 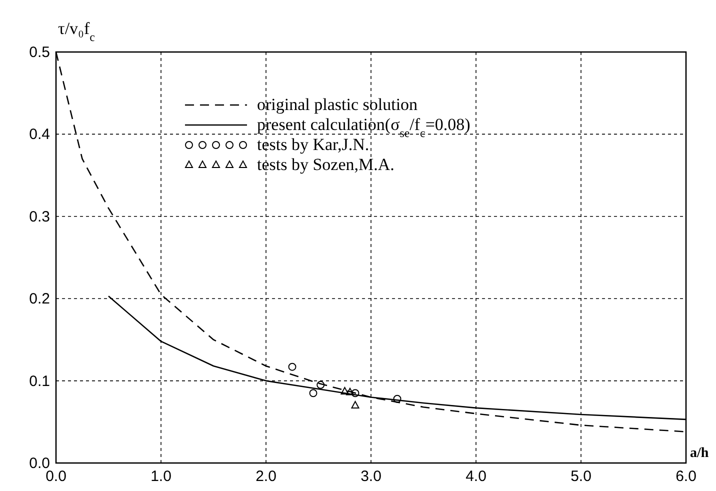 What do you see at coordinates (313, 144) in the screenshot?
I see `legend-label: tests by Kar,J.N.` at bounding box center [313, 144].